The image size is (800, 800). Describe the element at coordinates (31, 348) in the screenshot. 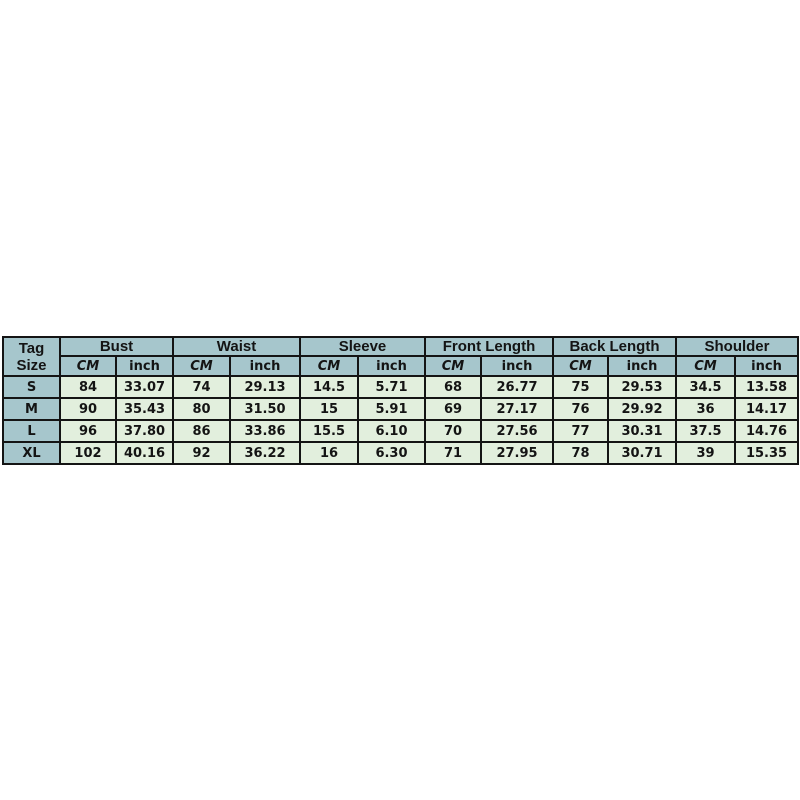

I see `corner-header-line1: Tag` at that location.